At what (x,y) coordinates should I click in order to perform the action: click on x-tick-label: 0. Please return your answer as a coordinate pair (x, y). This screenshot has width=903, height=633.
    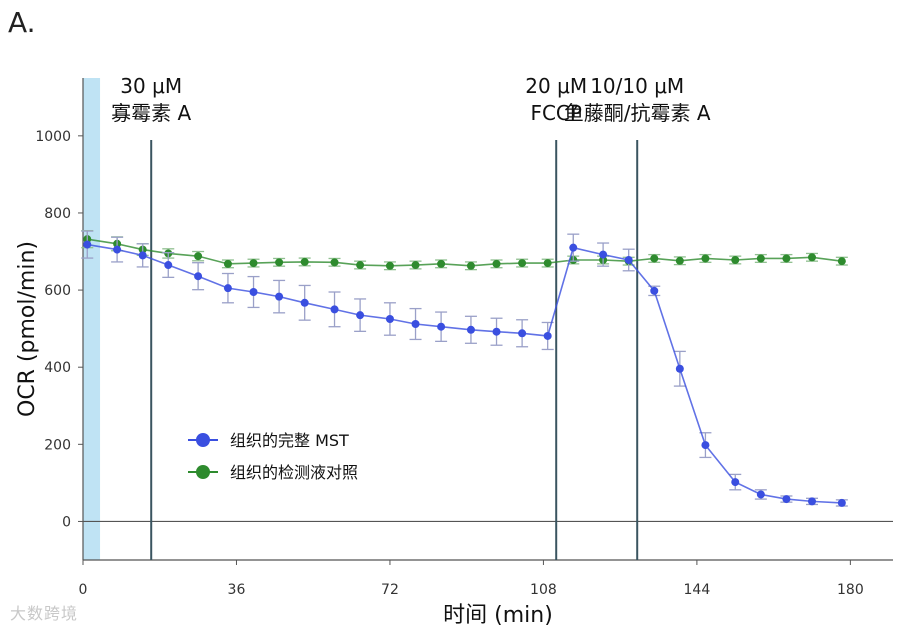
    Looking at the image, I should click on (83, 590).